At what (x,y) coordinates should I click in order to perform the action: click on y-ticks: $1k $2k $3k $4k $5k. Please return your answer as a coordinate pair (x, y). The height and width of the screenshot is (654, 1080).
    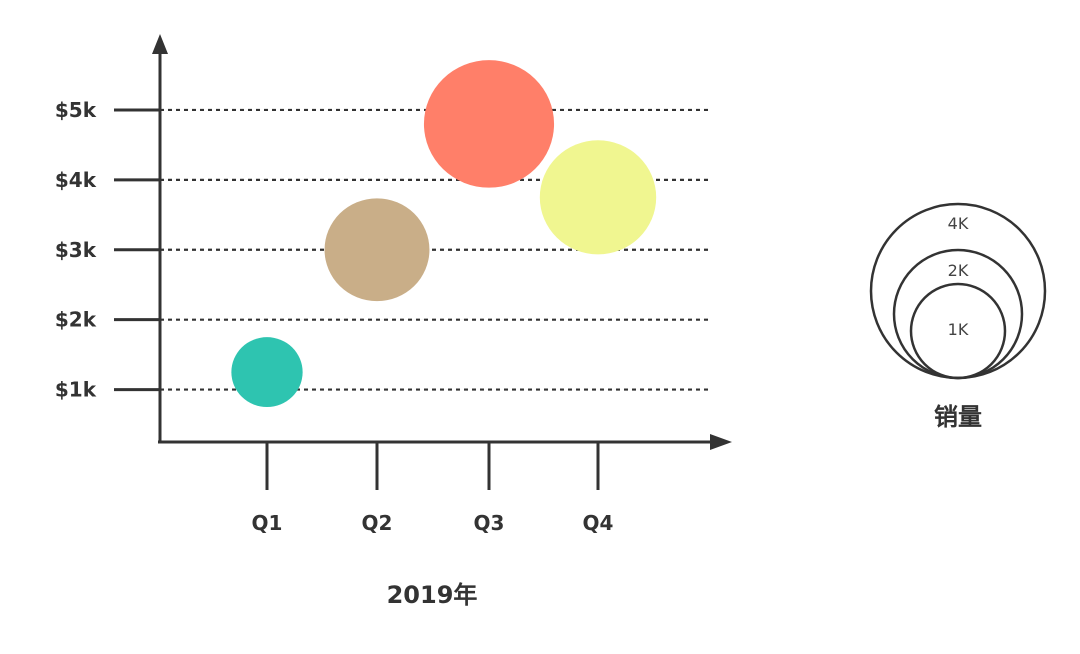
    Looking at the image, I should click on (107, 250).